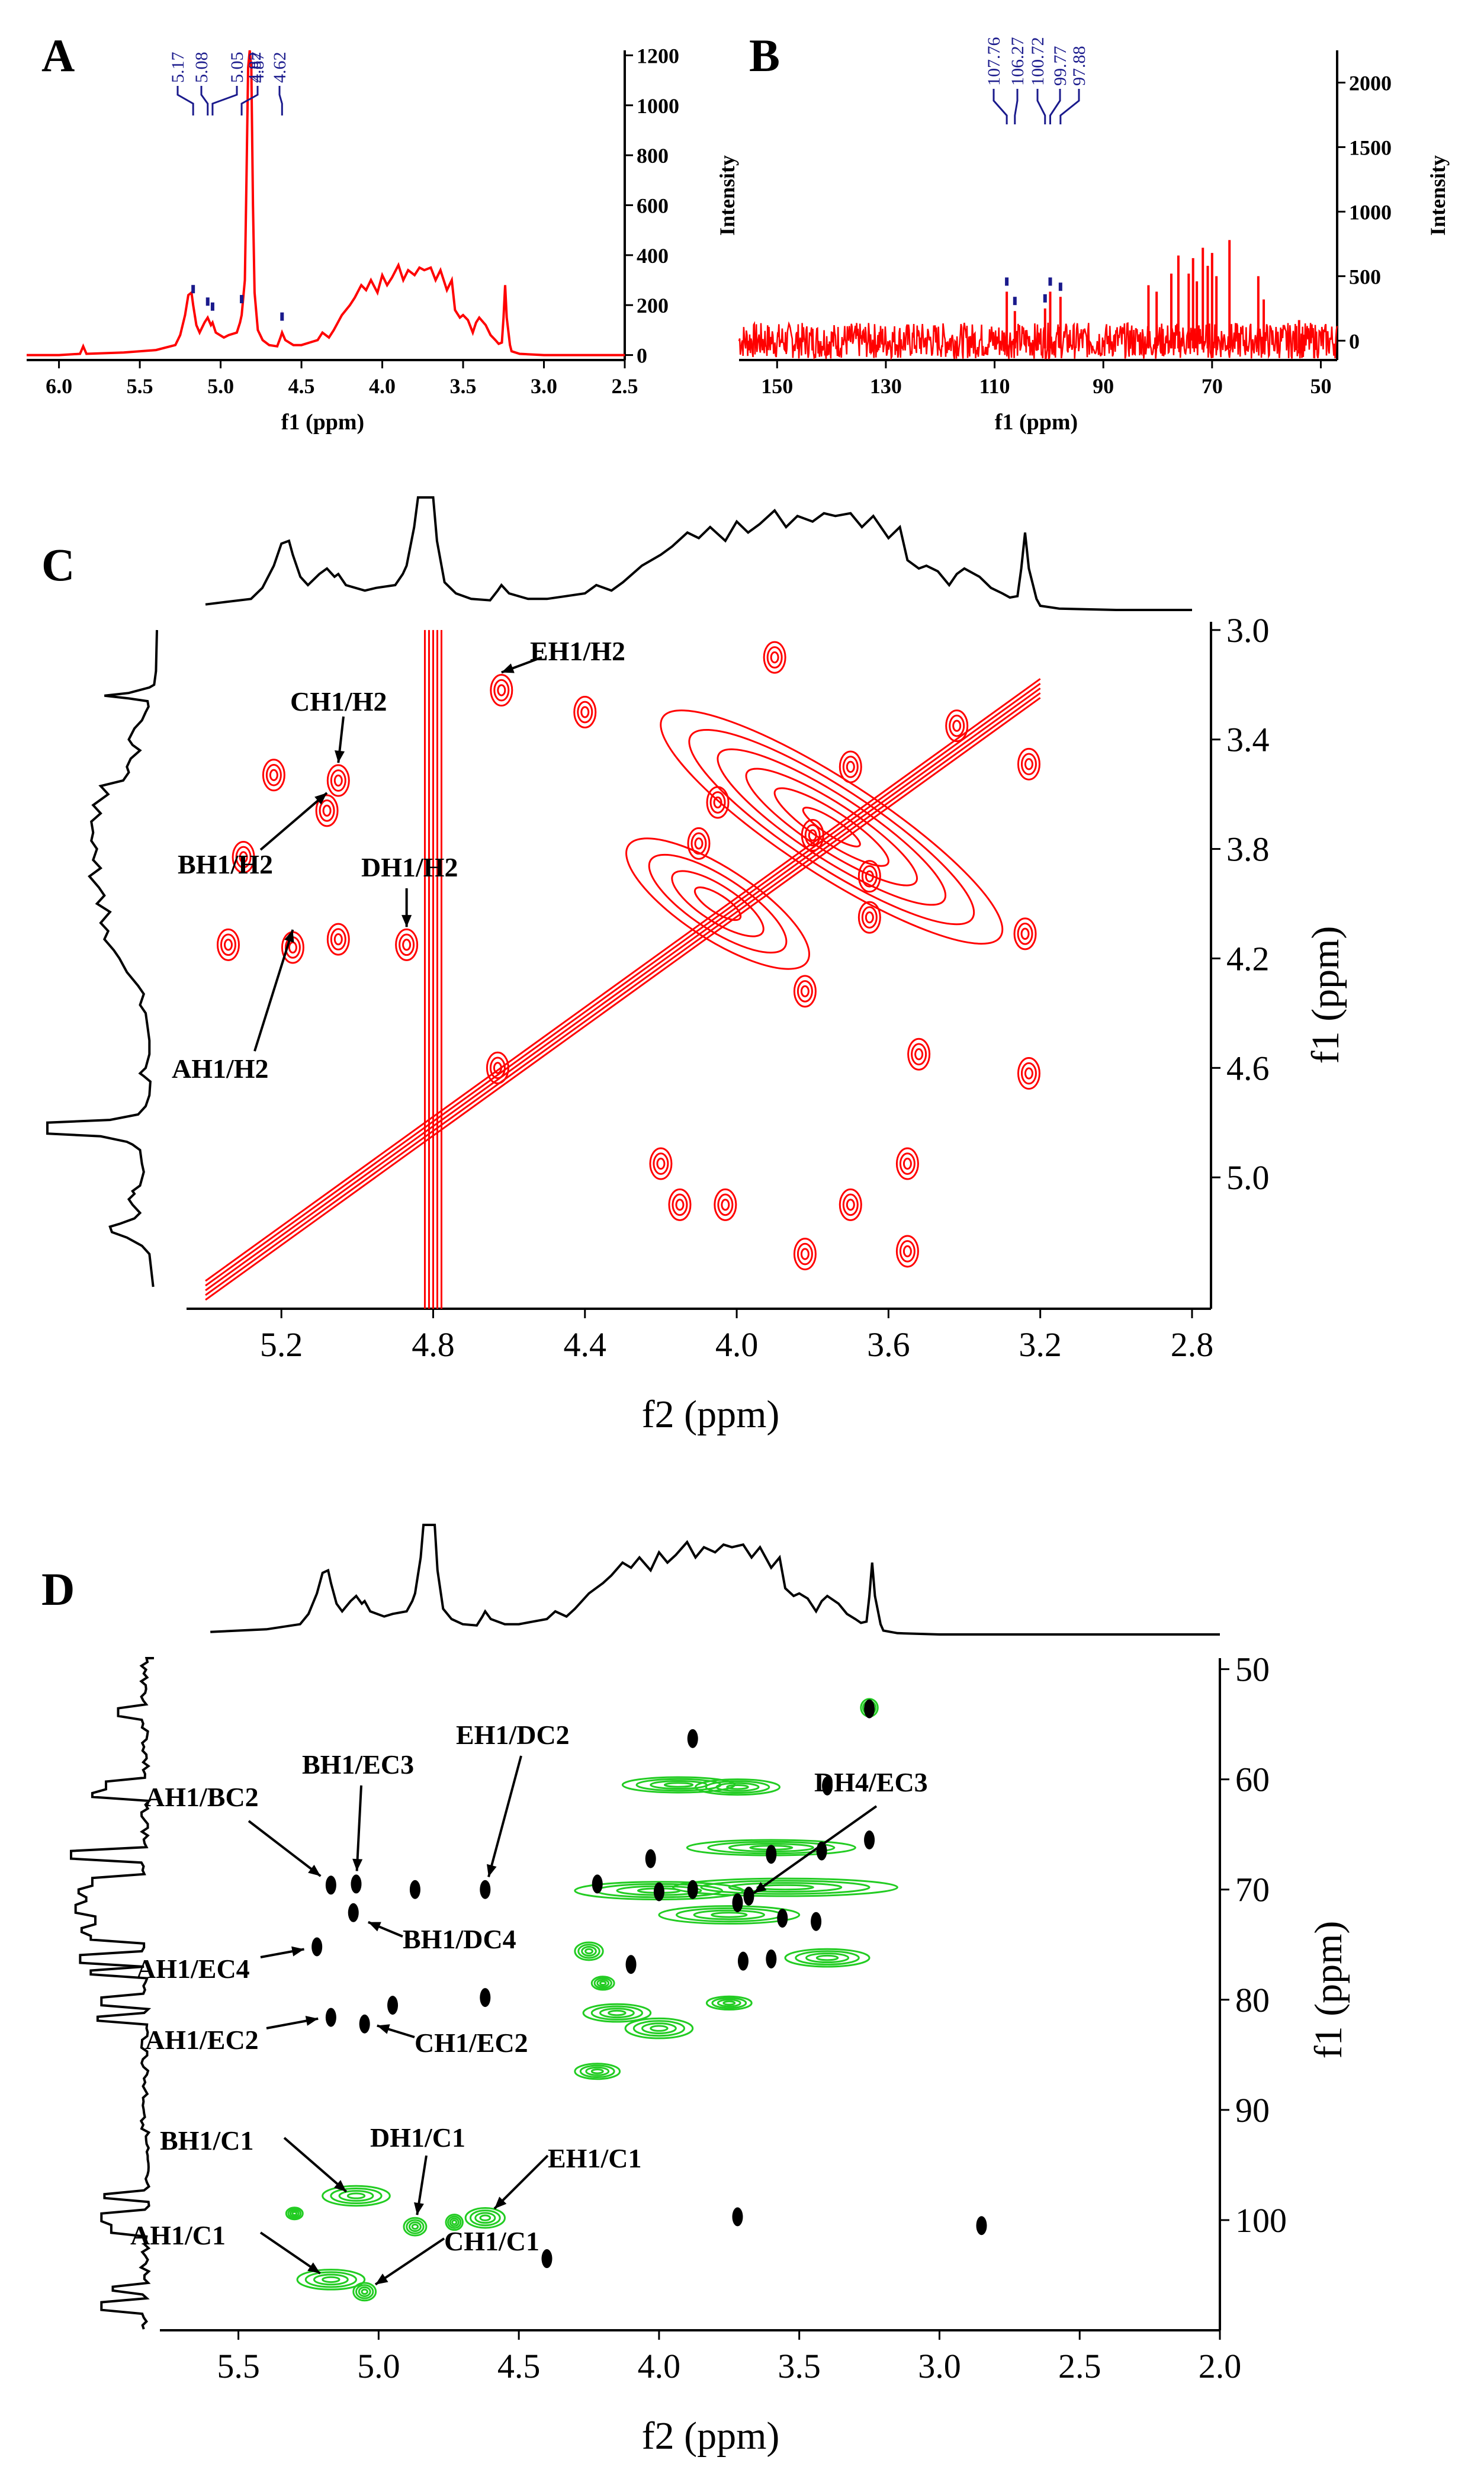 The height and width of the screenshot is (2473, 1484). I want to click on panel-d-annotation-label: AH1/EC4, so click(193, 1969).